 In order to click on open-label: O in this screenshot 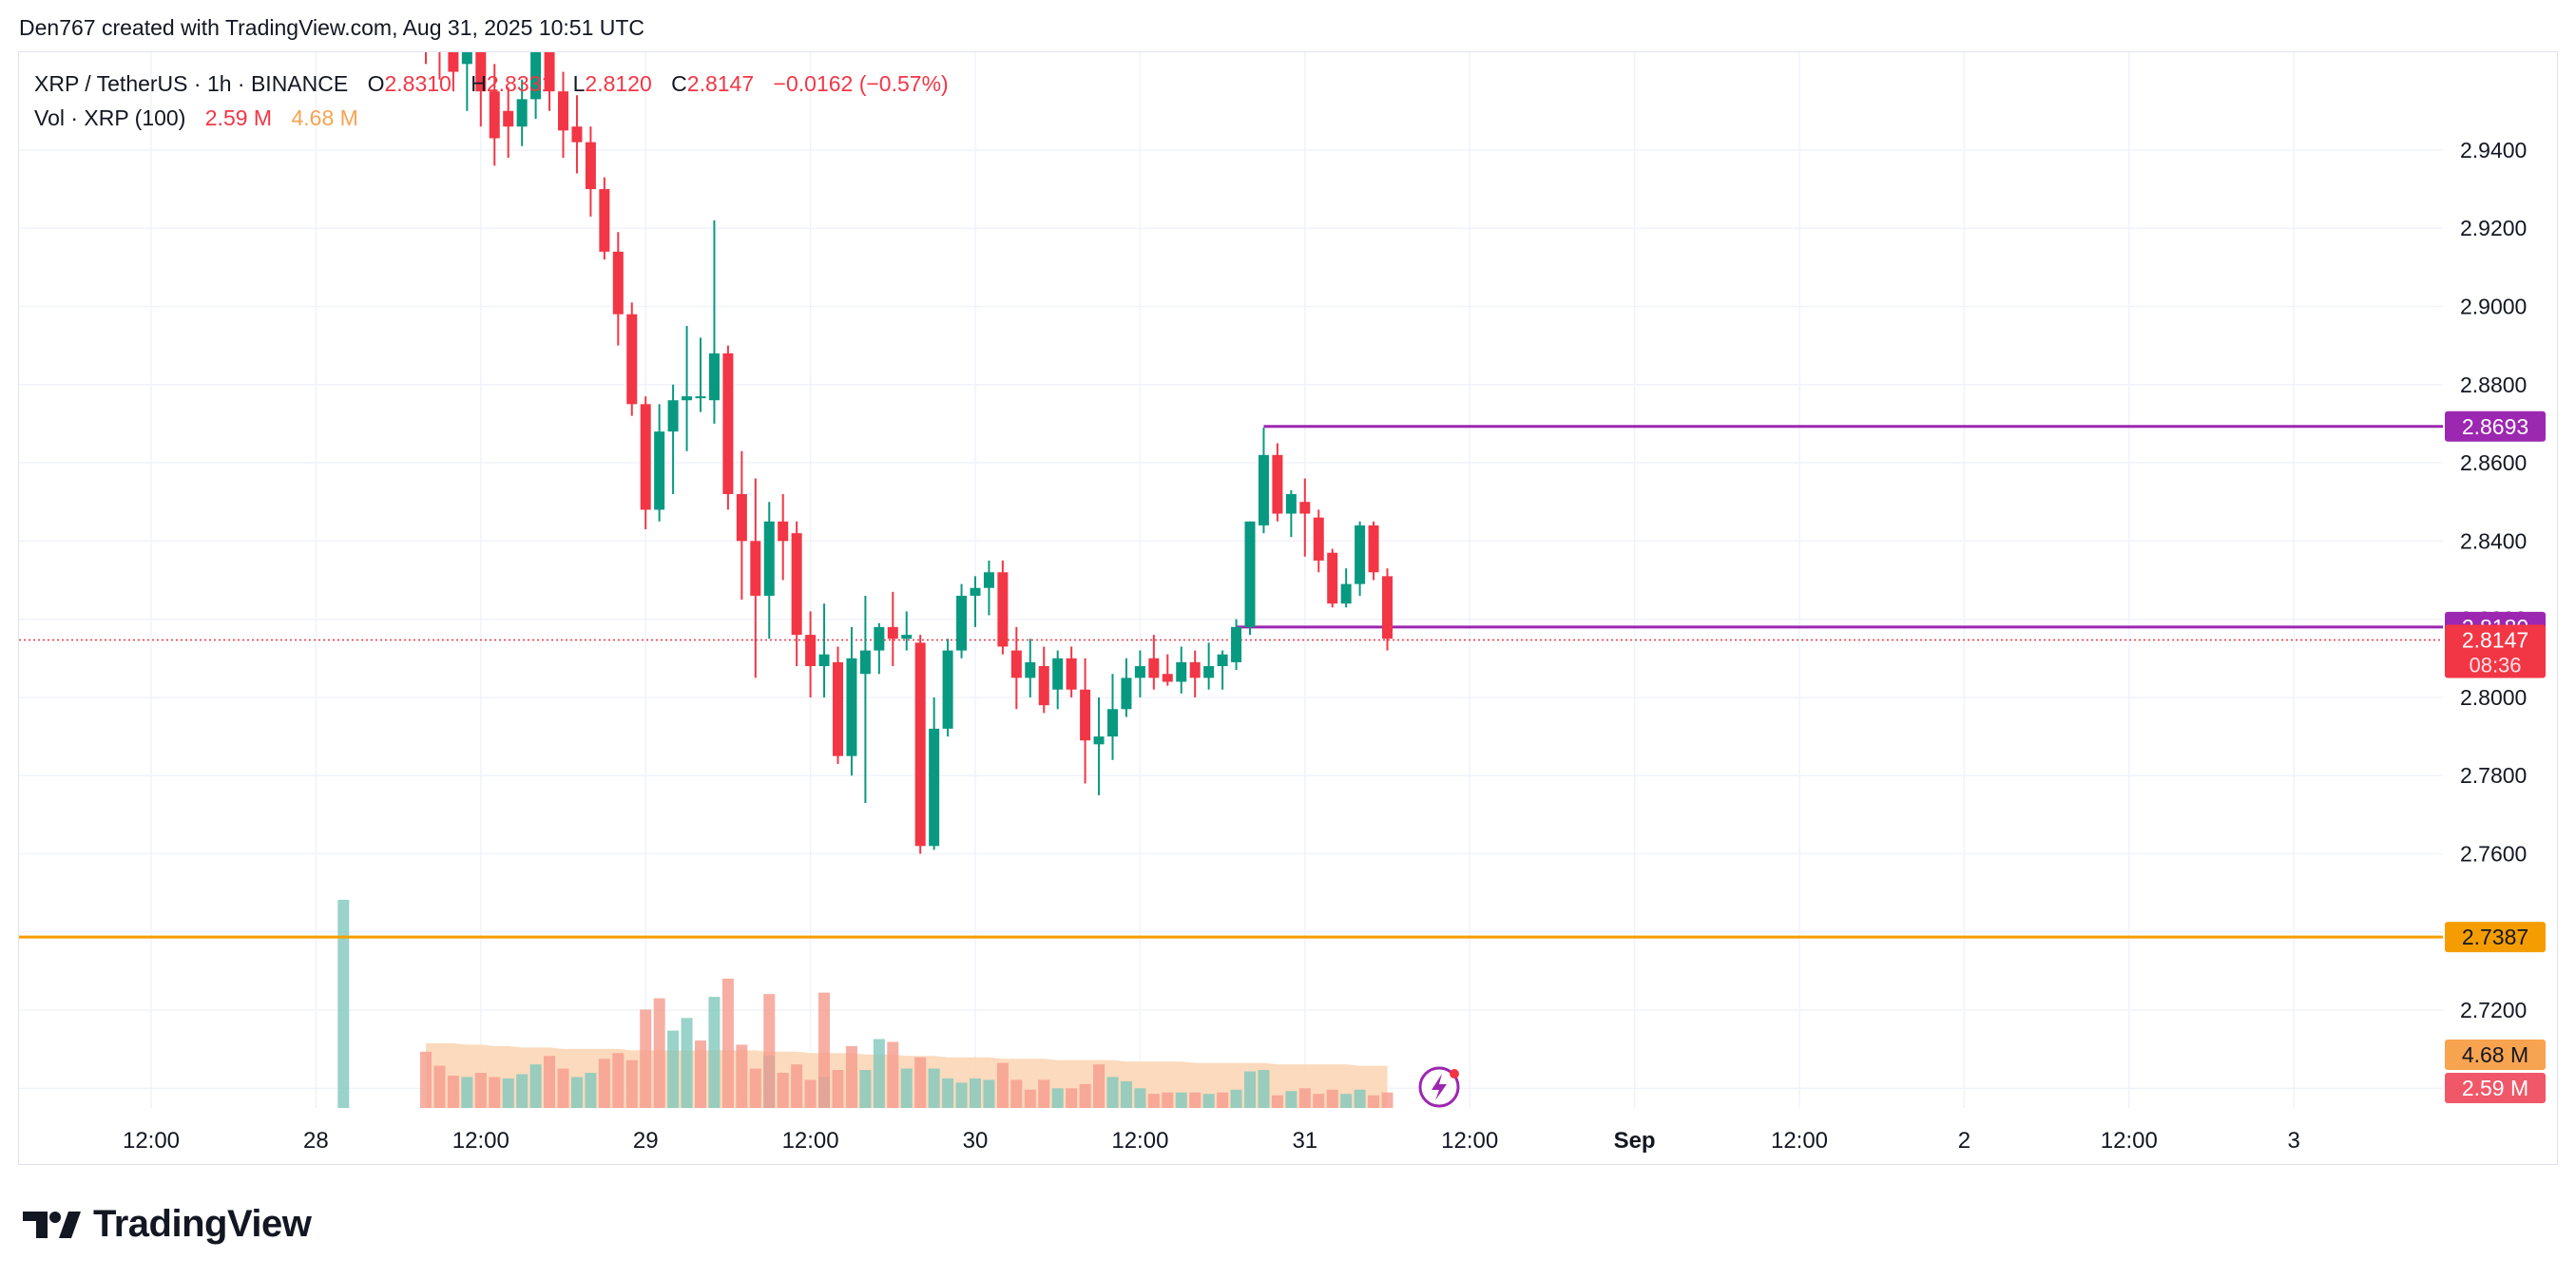, I will do `click(376, 83)`.